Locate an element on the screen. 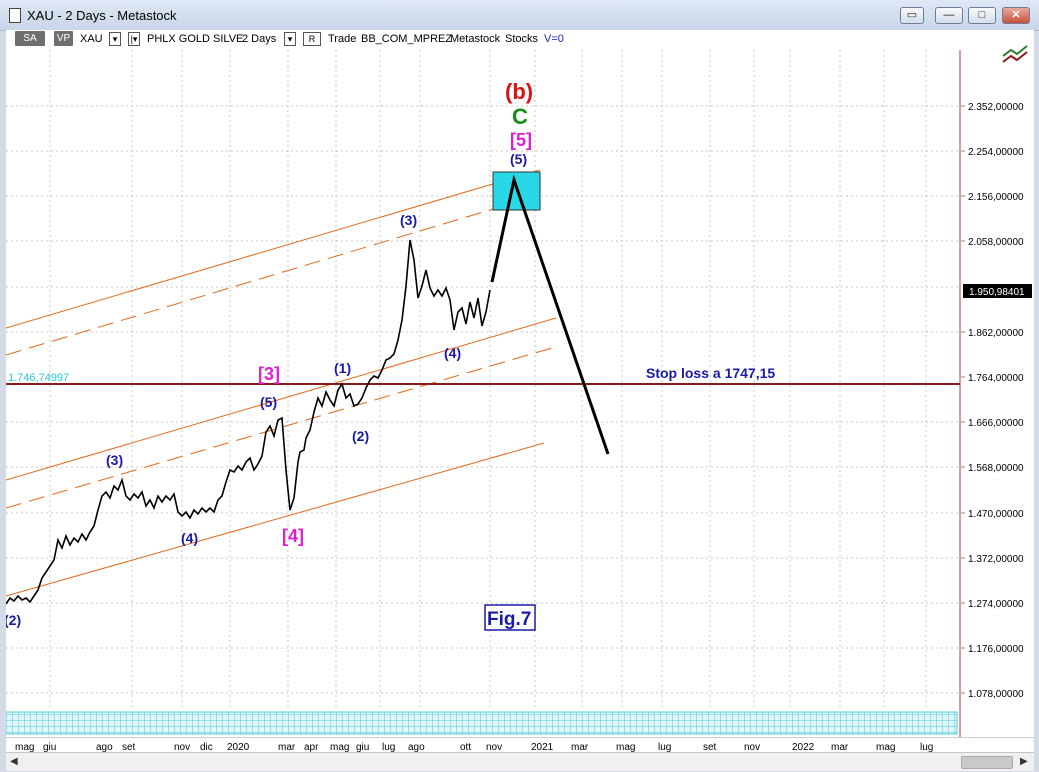  wave-label-2-mid: (2) is located at coordinates (360, 436).